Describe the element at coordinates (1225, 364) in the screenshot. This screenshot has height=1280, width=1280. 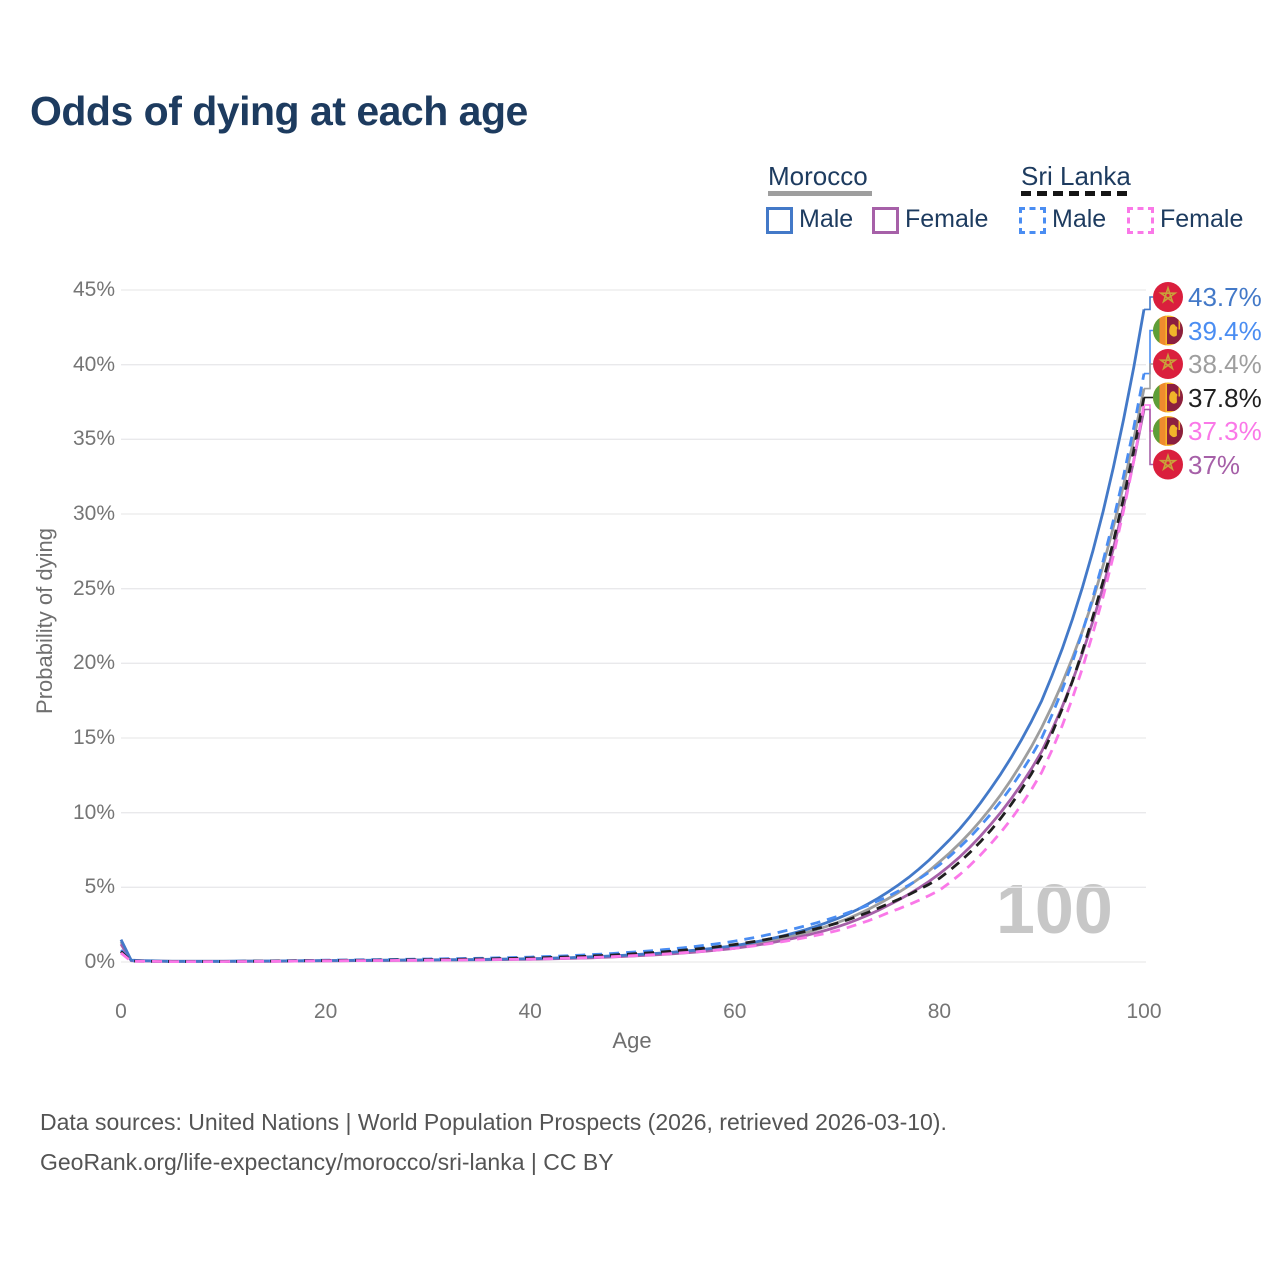
I see `end-label-morocco-both-sexes: 38.4%` at that location.